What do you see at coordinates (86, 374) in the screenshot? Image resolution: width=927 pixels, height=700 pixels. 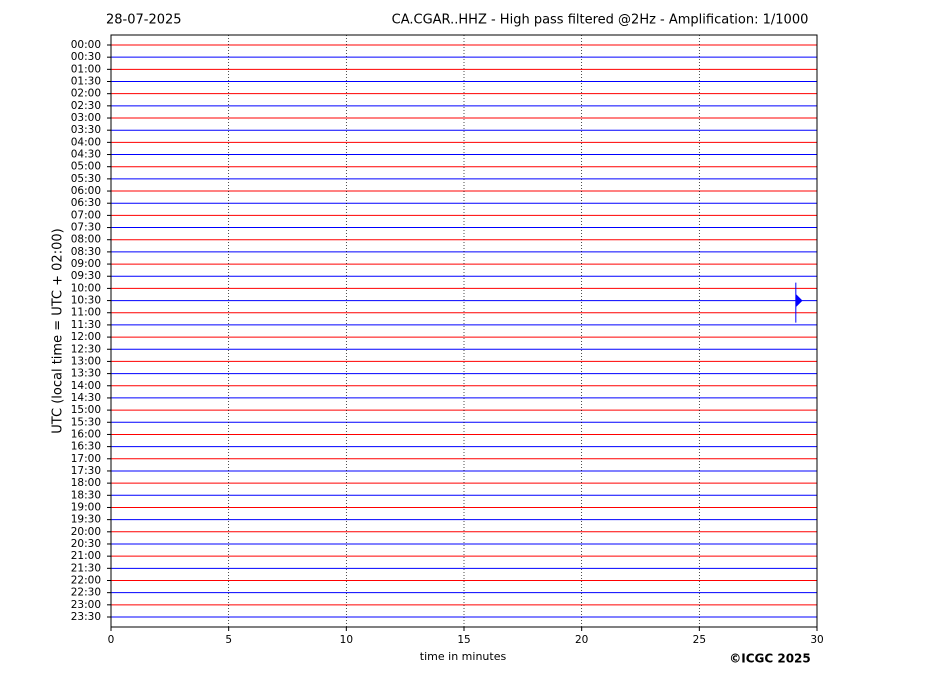 I see `y-tick-label: 13:30` at bounding box center [86, 374].